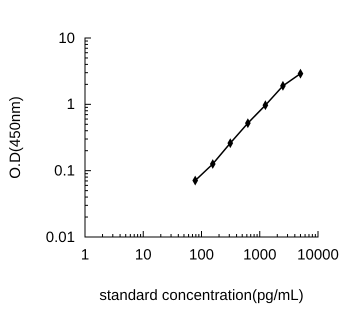 Image resolution: width=353 pixels, height=320 pixels. Describe the element at coordinates (143, 255) in the screenshot. I see `x-tick-label: 10` at that location.